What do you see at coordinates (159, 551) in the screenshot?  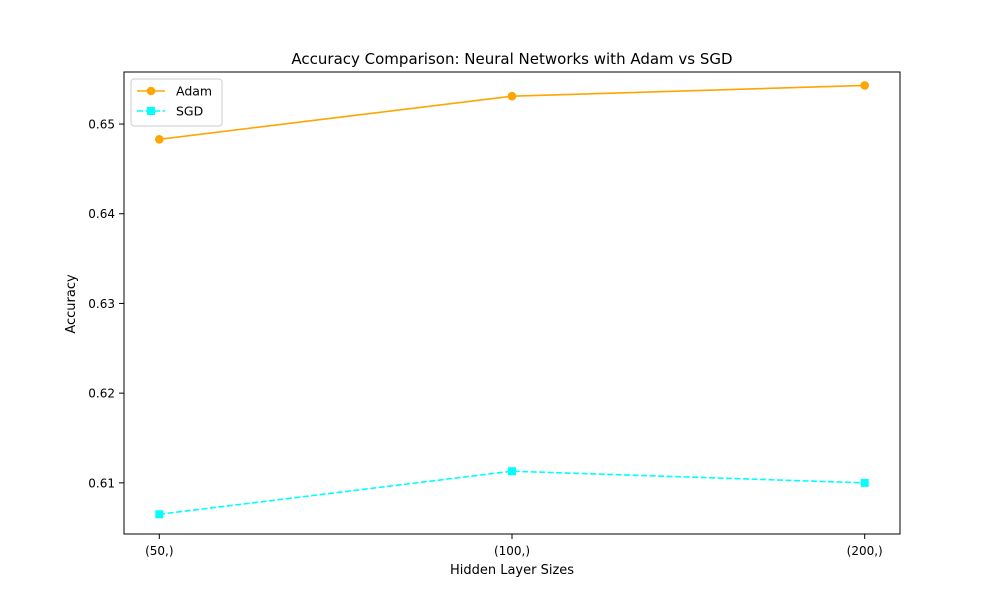 I see `x-tick-label: (50,)` at bounding box center [159, 551].